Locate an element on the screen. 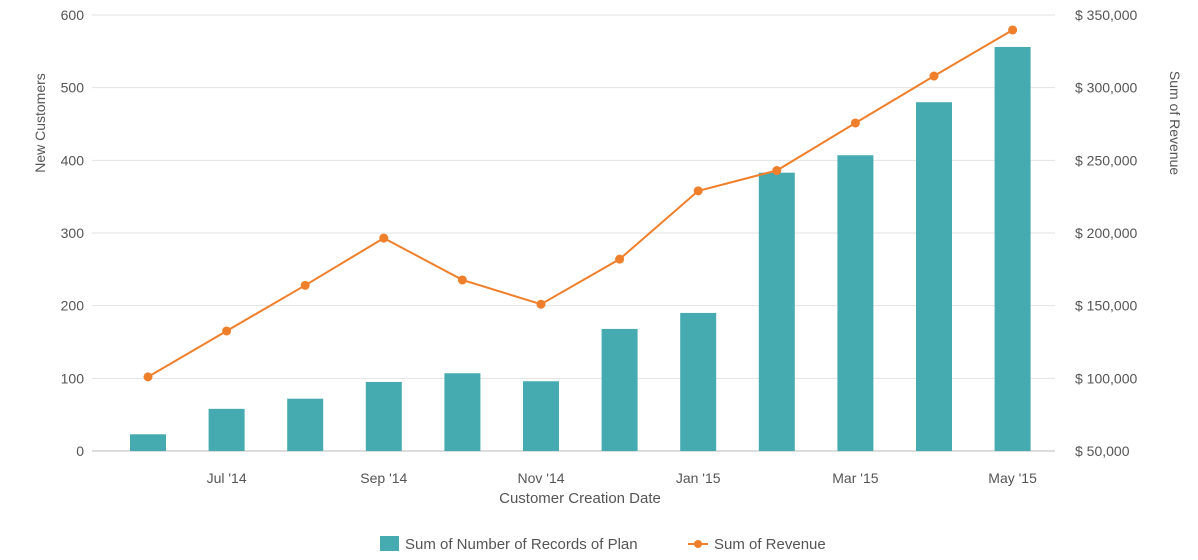 The height and width of the screenshot is (560, 1198). y-tick-label: 0 is located at coordinates (80, 451).